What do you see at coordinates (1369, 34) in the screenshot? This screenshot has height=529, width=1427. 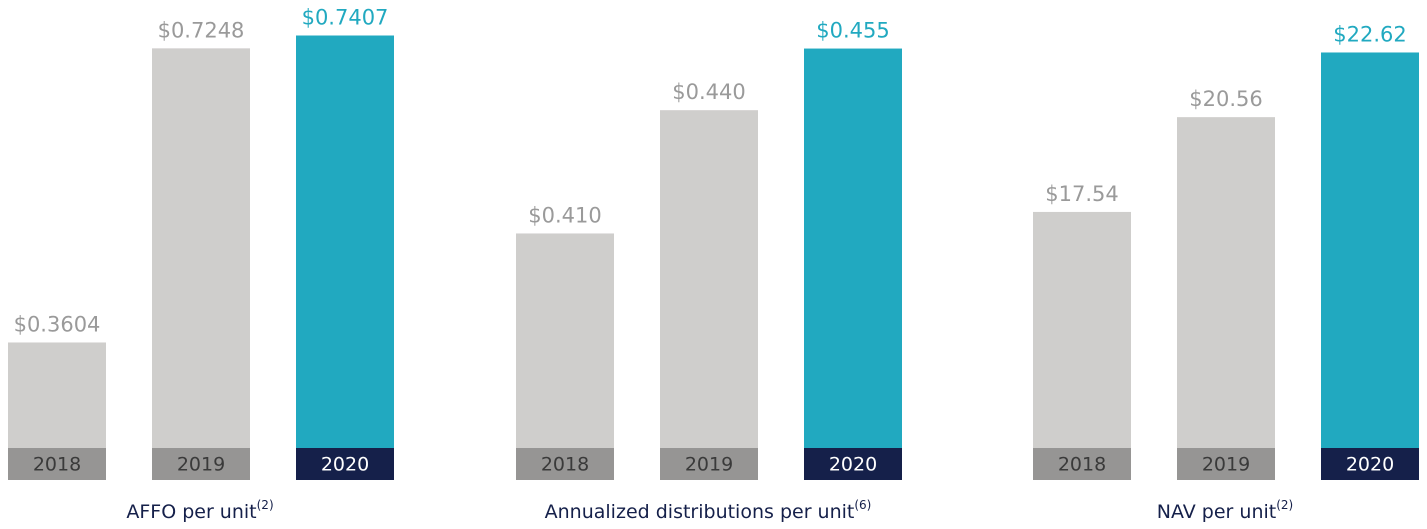 I see `value-label: $22.62` at bounding box center [1369, 34].